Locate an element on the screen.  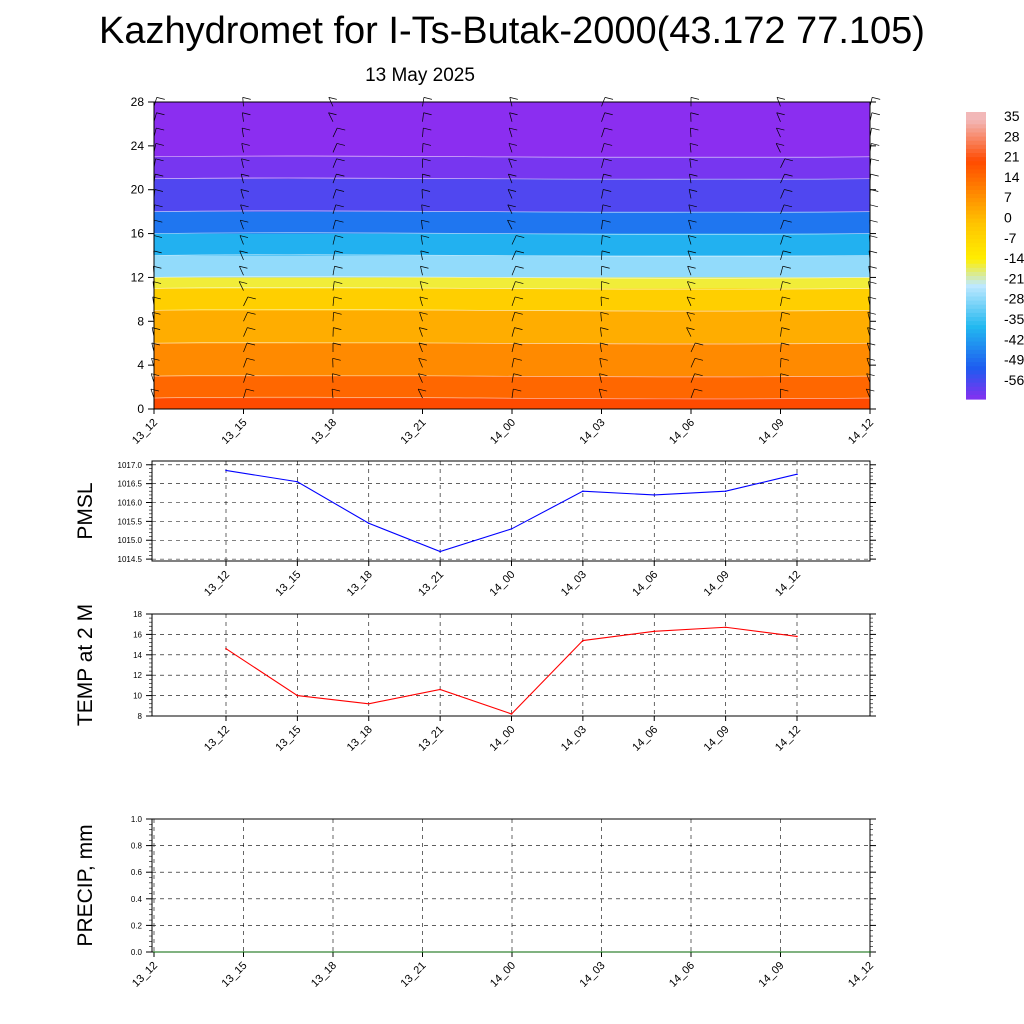
x-tick-label: 13_21 is located at coordinates (414, 975).